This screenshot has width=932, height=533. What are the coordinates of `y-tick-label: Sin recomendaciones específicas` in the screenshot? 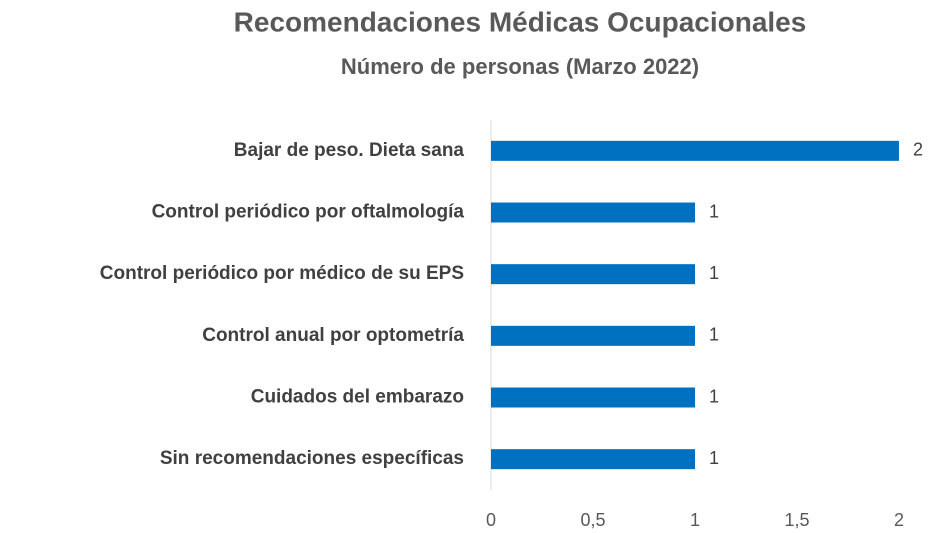 It's located at (312, 458).